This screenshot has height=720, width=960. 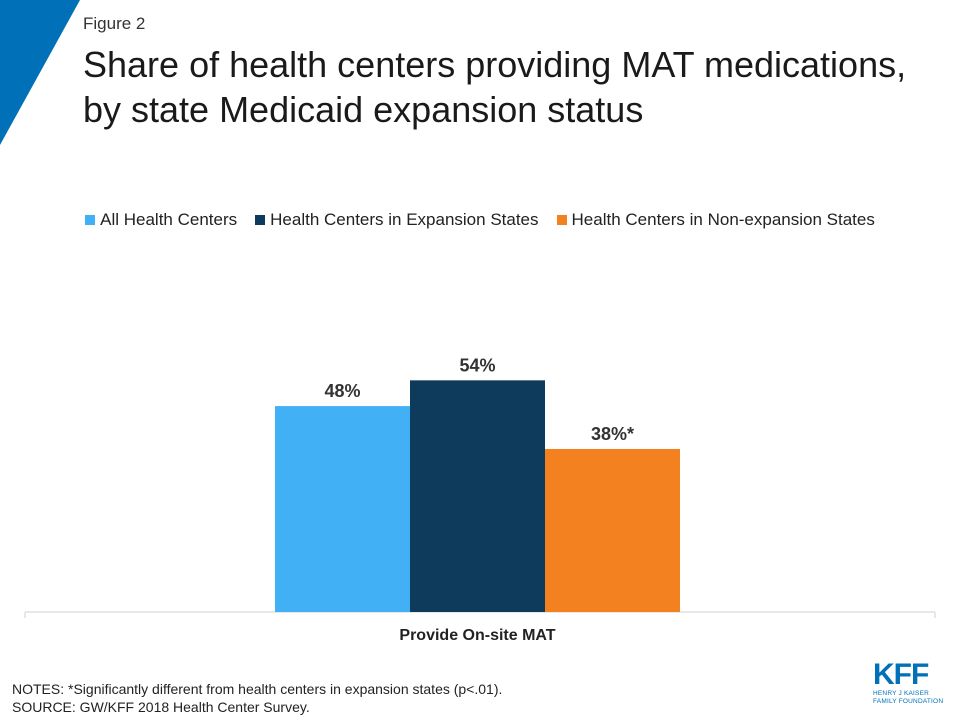 I want to click on legend-label: Health Centers in Expansion States, so click(x=404, y=219).